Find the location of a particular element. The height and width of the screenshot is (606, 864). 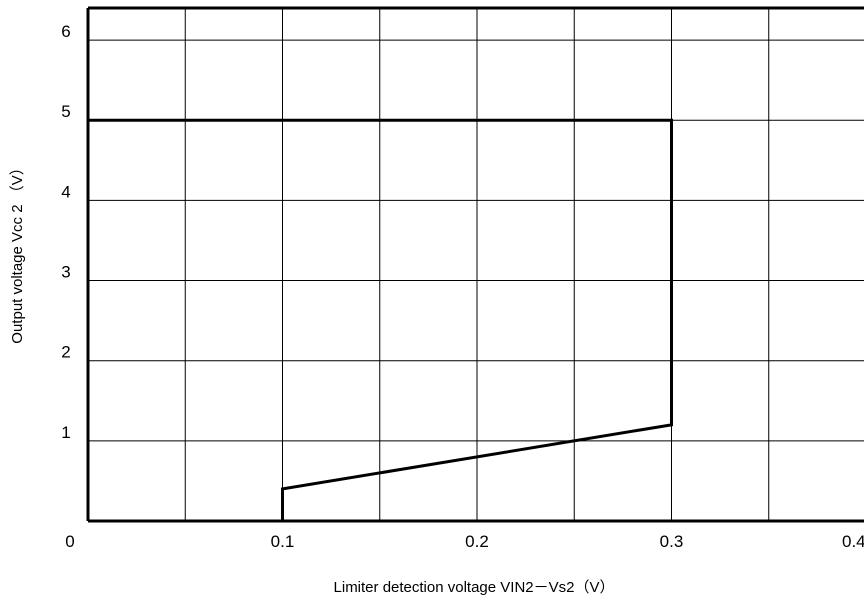

y-axis-label: Output voltage Vcc 2 （V） is located at coordinates (17, 251).